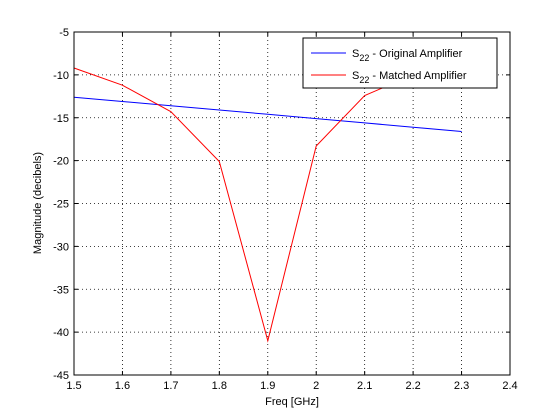 The width and height of the screenshot is (560, 420). Describe the element at coordinates (461, 386) in the screenshot. I see `x-tick-label: 2.3` at that location.